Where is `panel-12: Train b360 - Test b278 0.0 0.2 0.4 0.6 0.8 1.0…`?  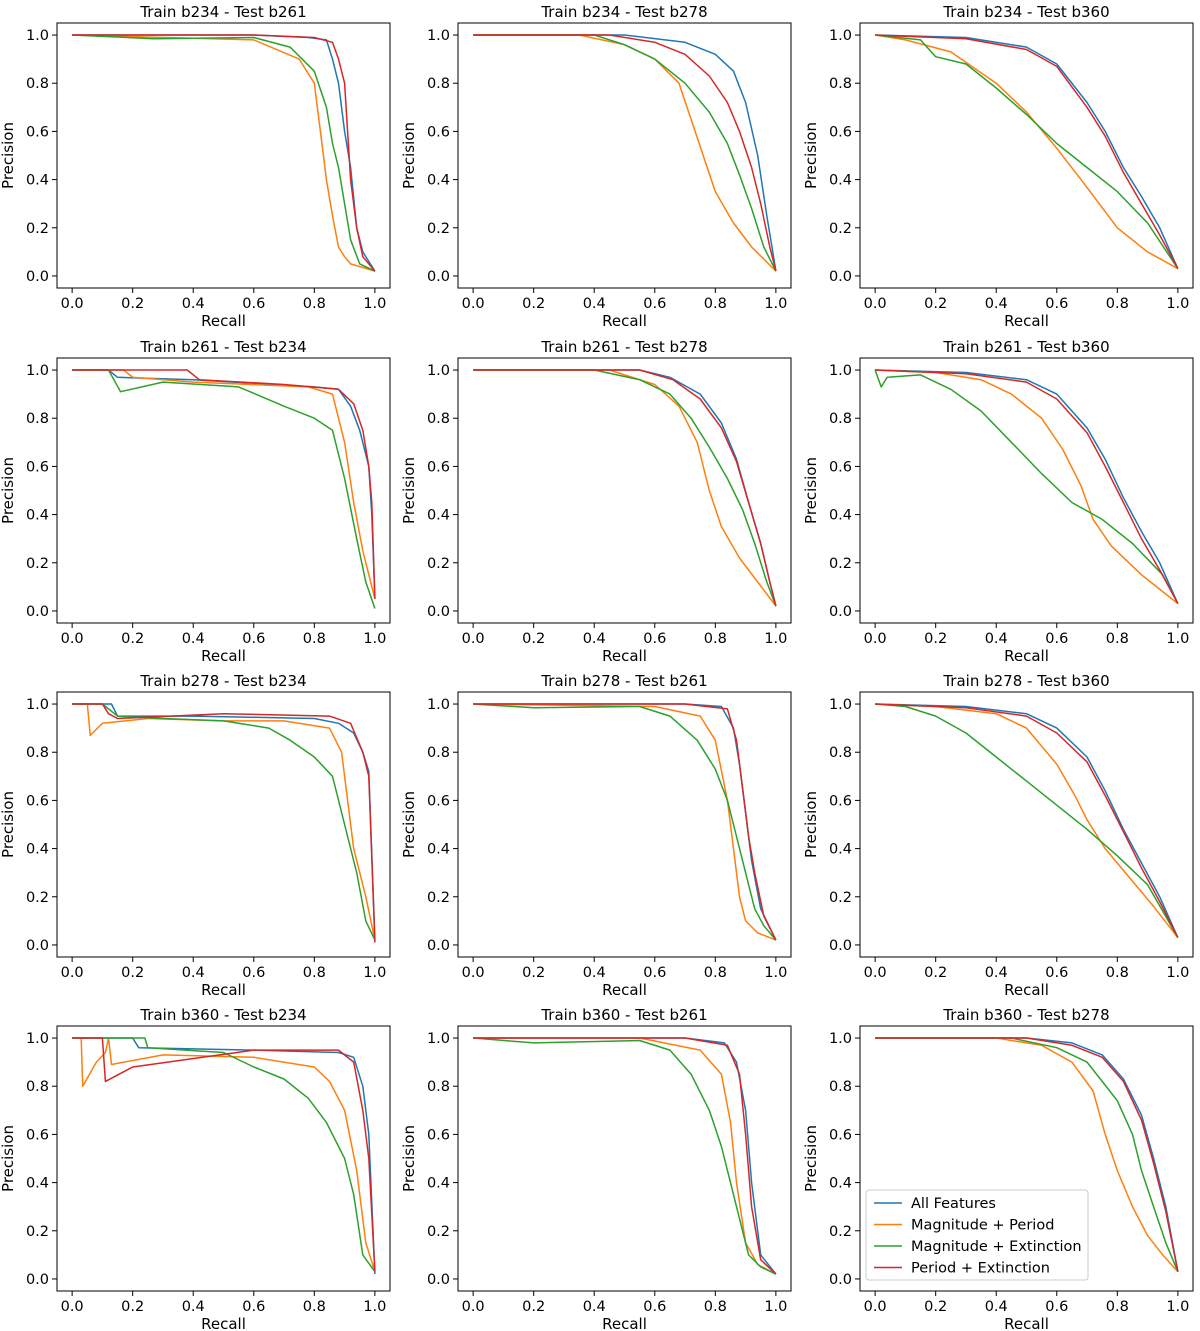
panel-12: Train b360 - Test b278 0.0 0.2 0.4 0.6 0.8 1.0… is located at coordinates (998, 1168).